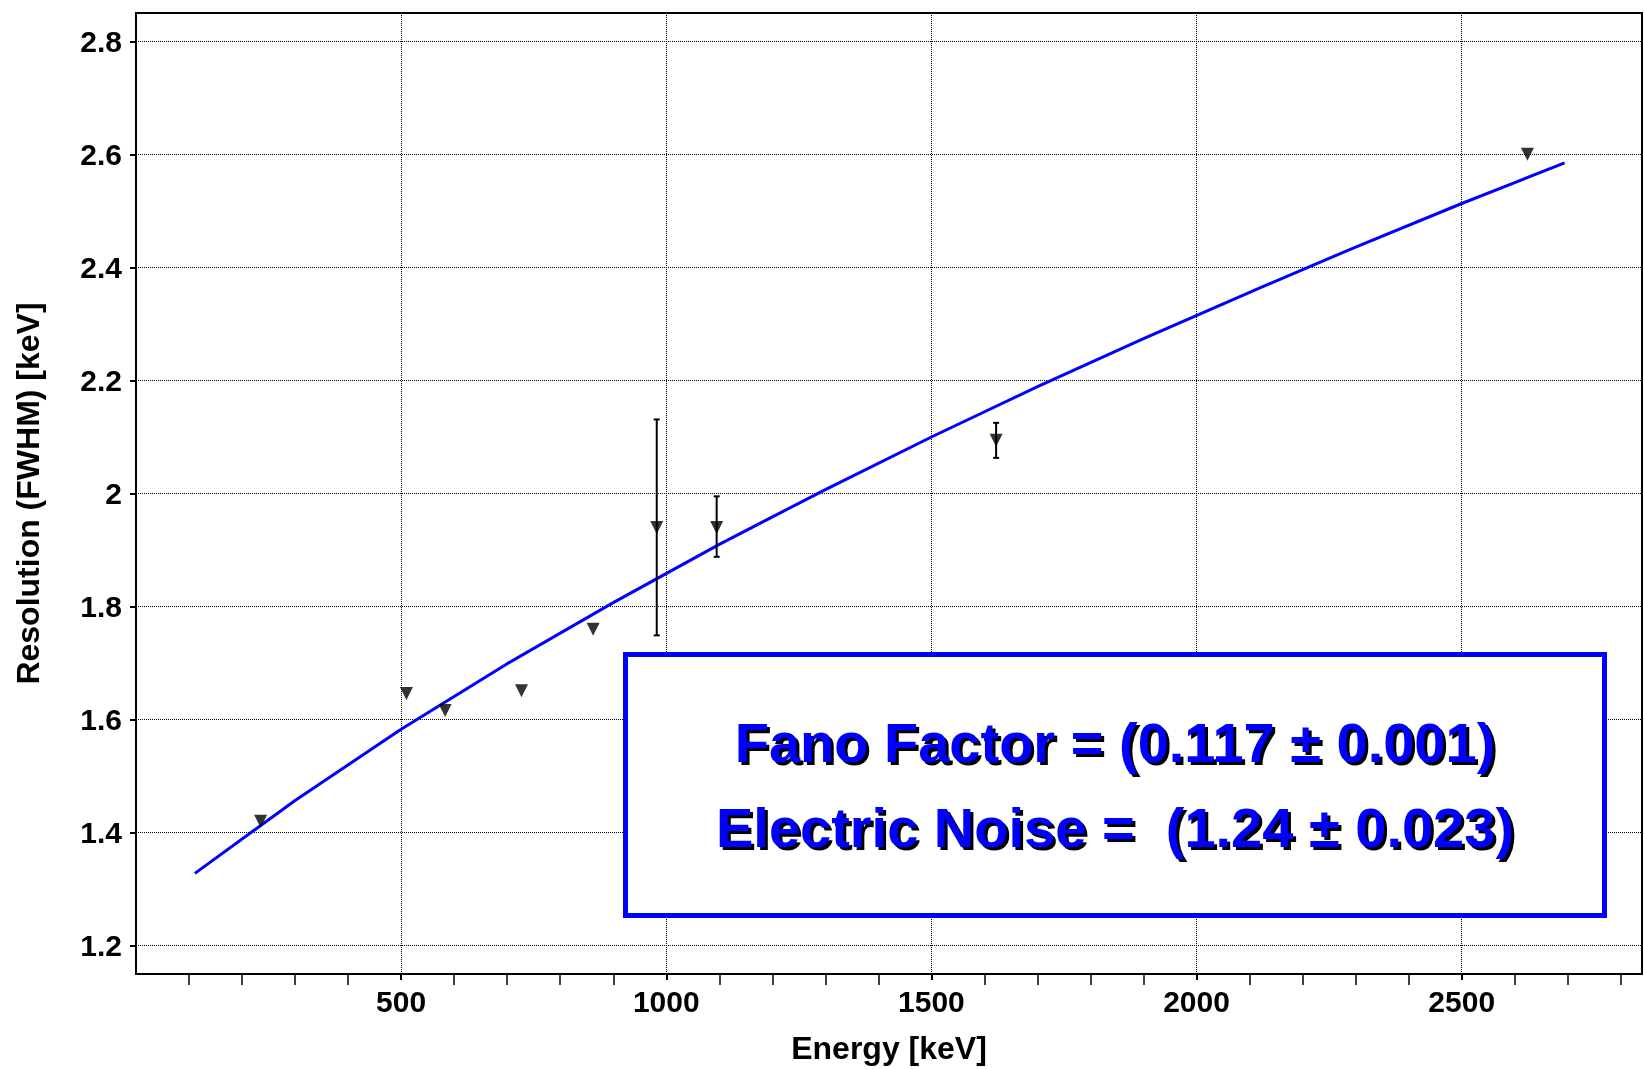 This screenshot has height=1069, width=1644. What do you see at coordinates (889, 1048) in the screenshot?
I see `x-axis-title: Energy [keV]` at bounding box center [889, 1048].